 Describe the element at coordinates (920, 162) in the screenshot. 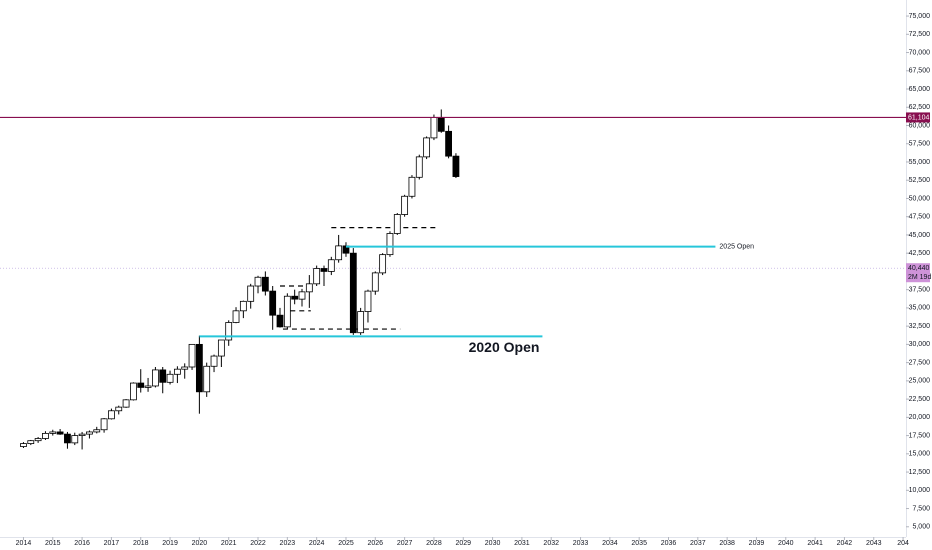

I see `y-tick-label: 55,000` at that location.